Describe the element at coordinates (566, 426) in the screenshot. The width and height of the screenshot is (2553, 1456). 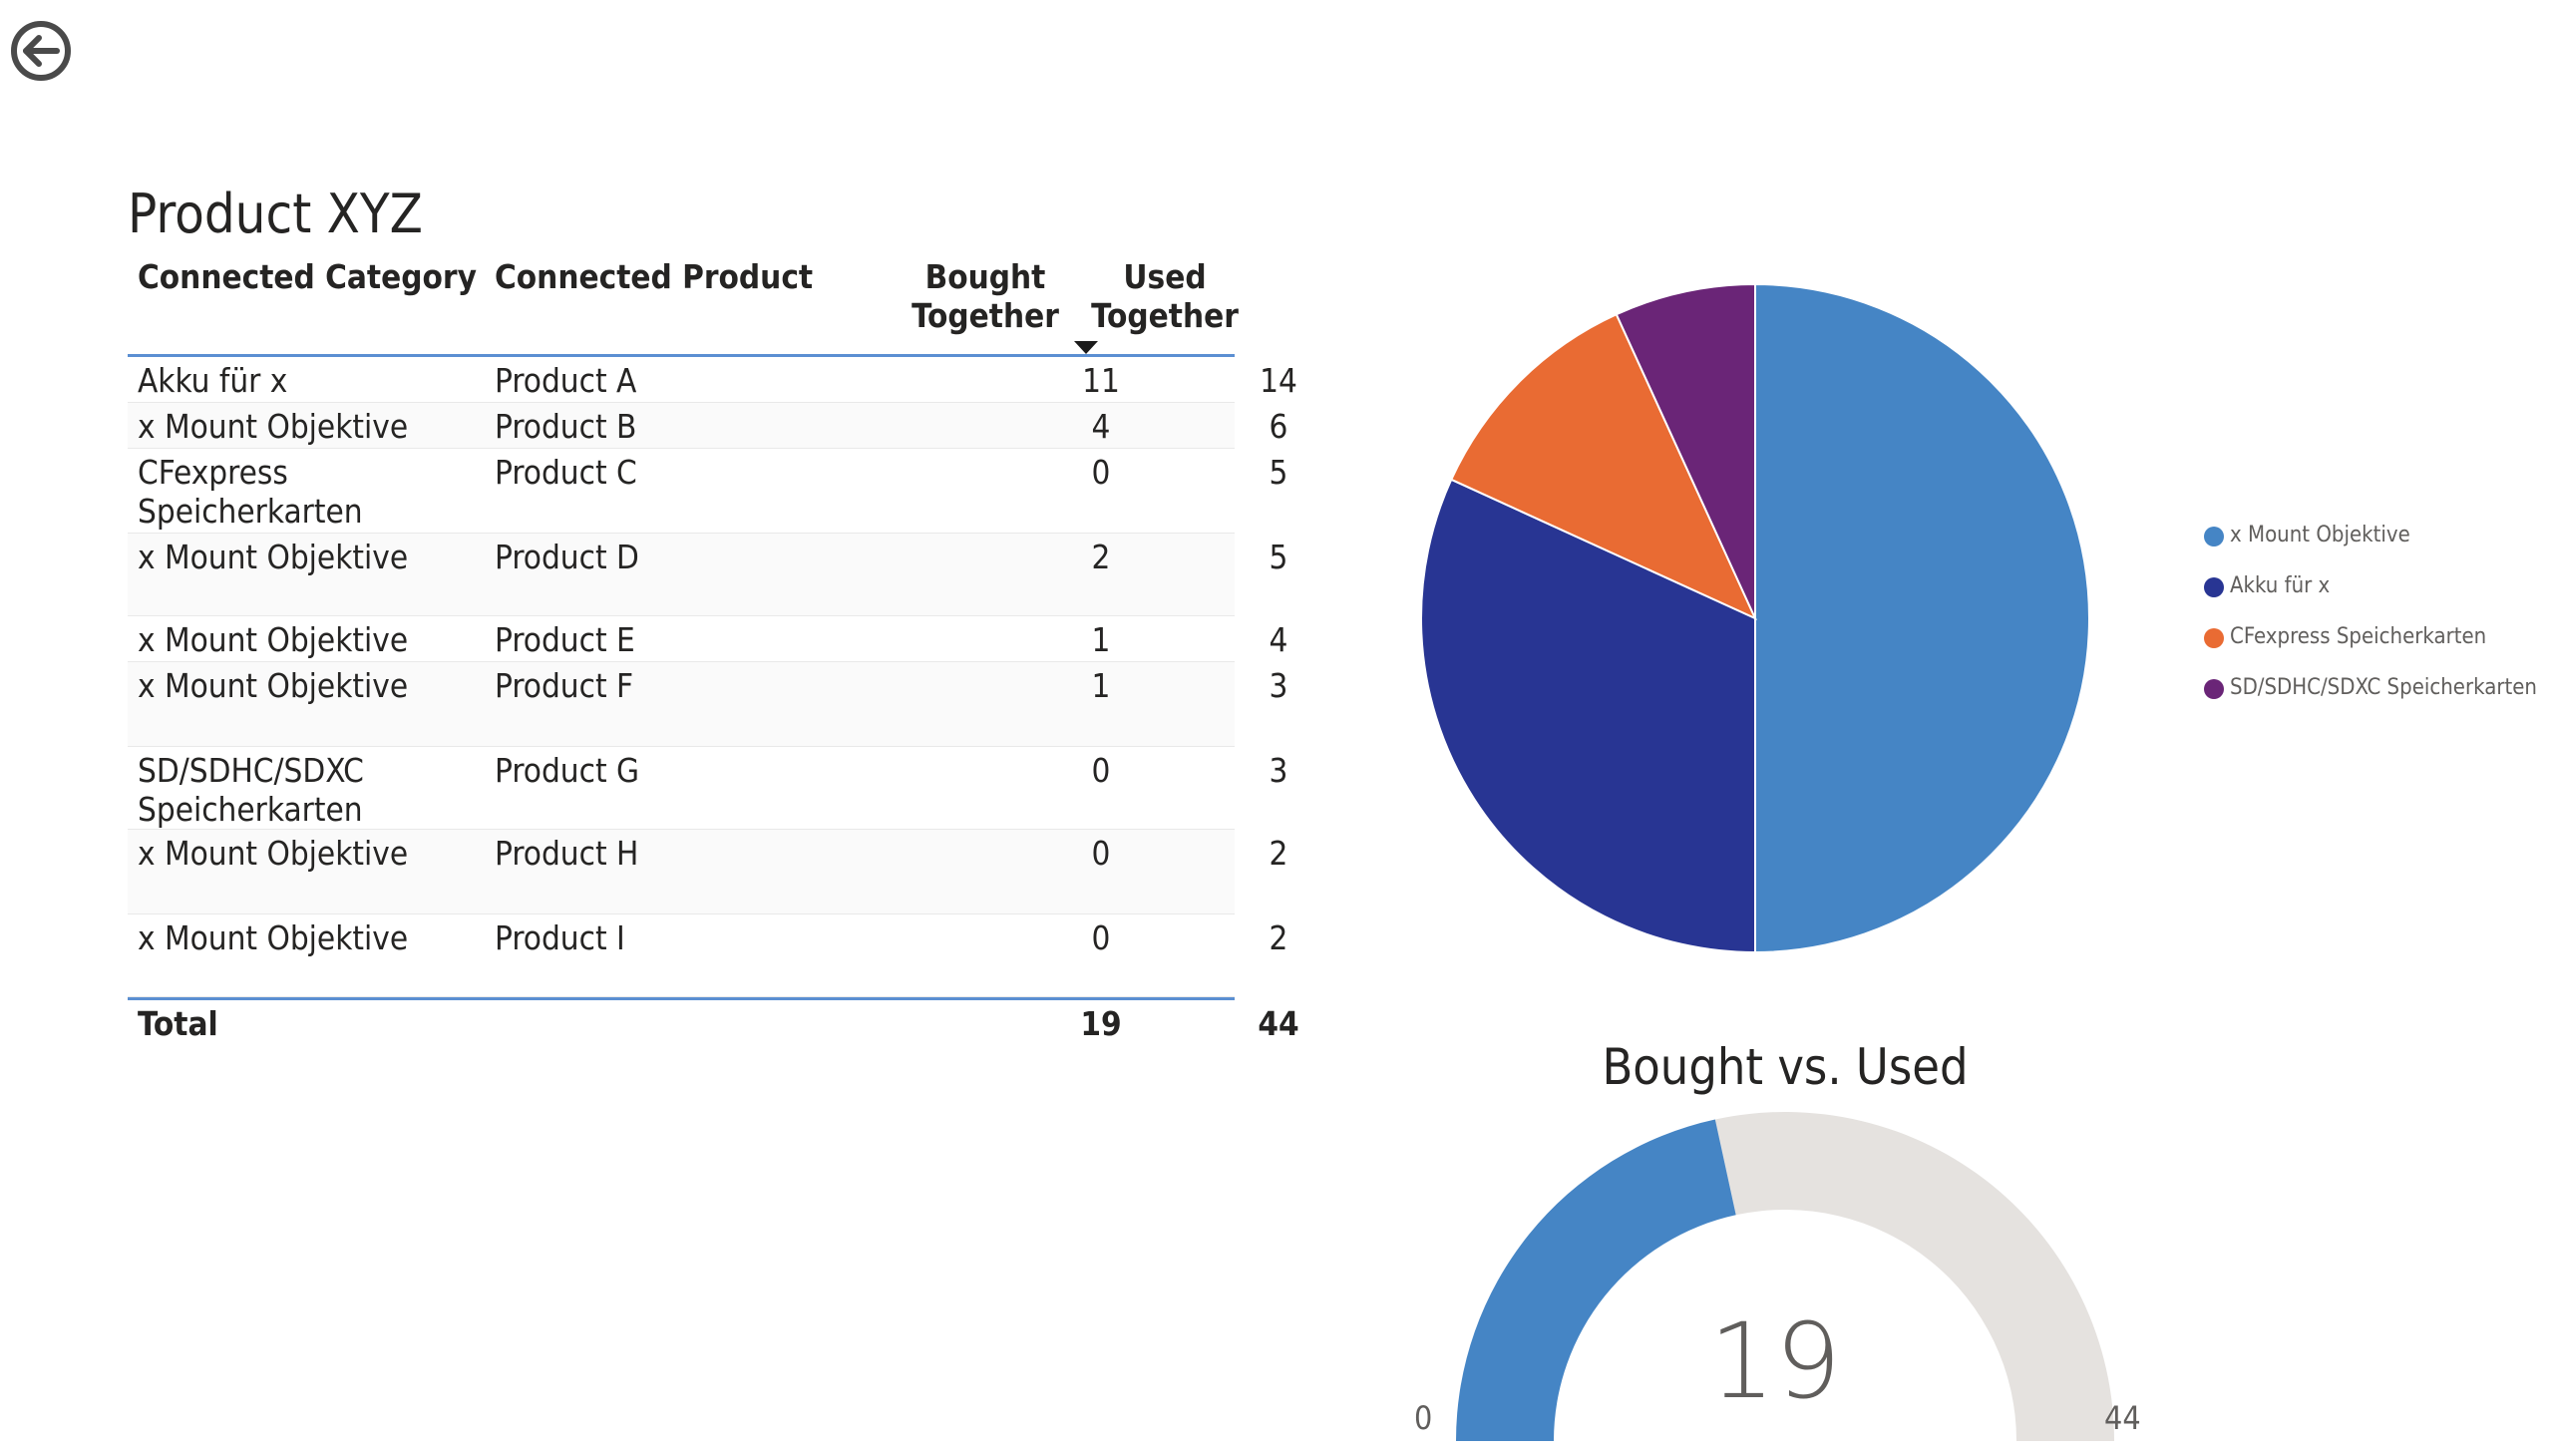
I see `cell-product: Product B` at that location.